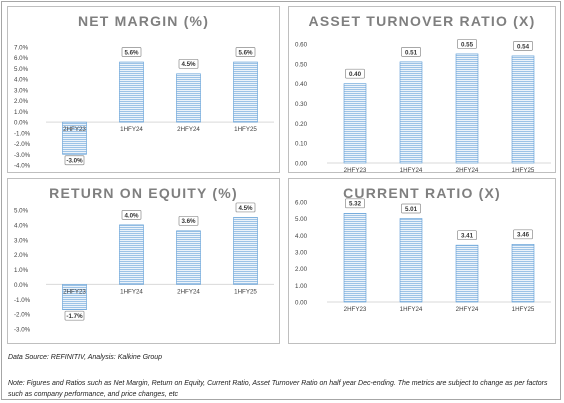 This screenshot has width=564, height=403. I want to click on y-tick-label: -4.0%, so click(22, 166).